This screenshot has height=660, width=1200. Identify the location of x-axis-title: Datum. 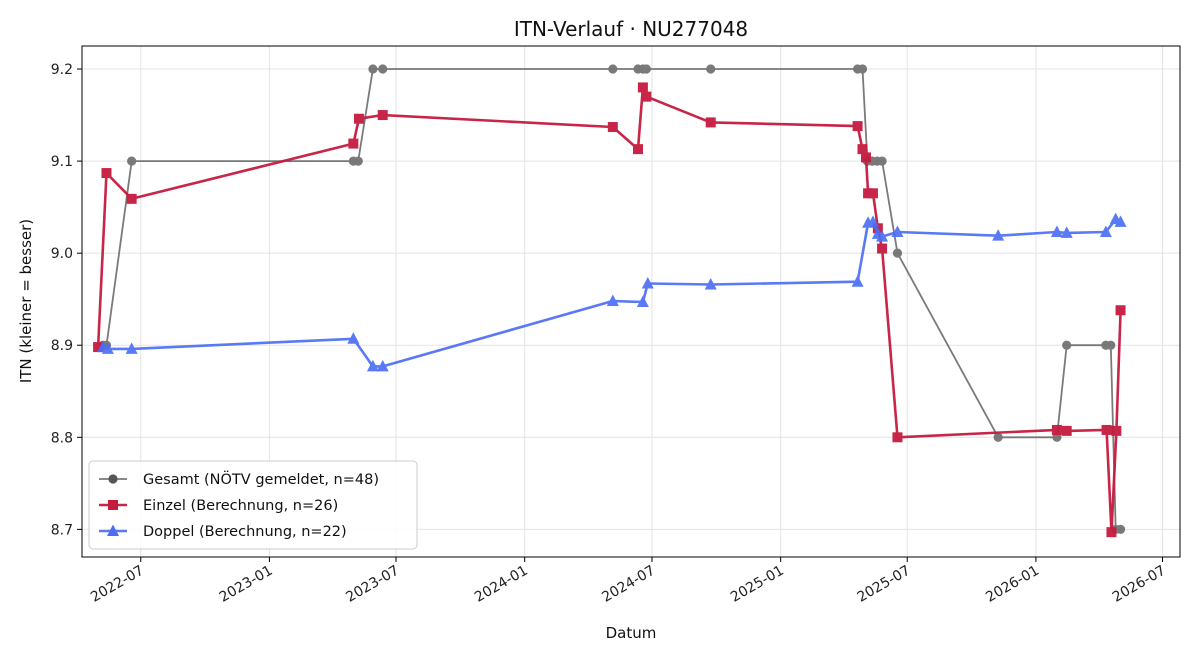
(631, 633).